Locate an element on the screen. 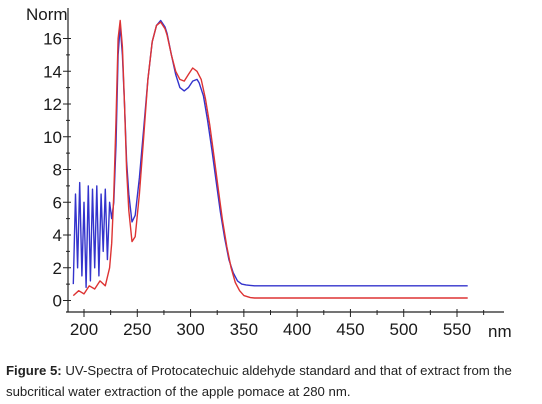 The width and height of the screenshot is (542, 404). x-tick-label: 200 is located at coordinates (84, 329).